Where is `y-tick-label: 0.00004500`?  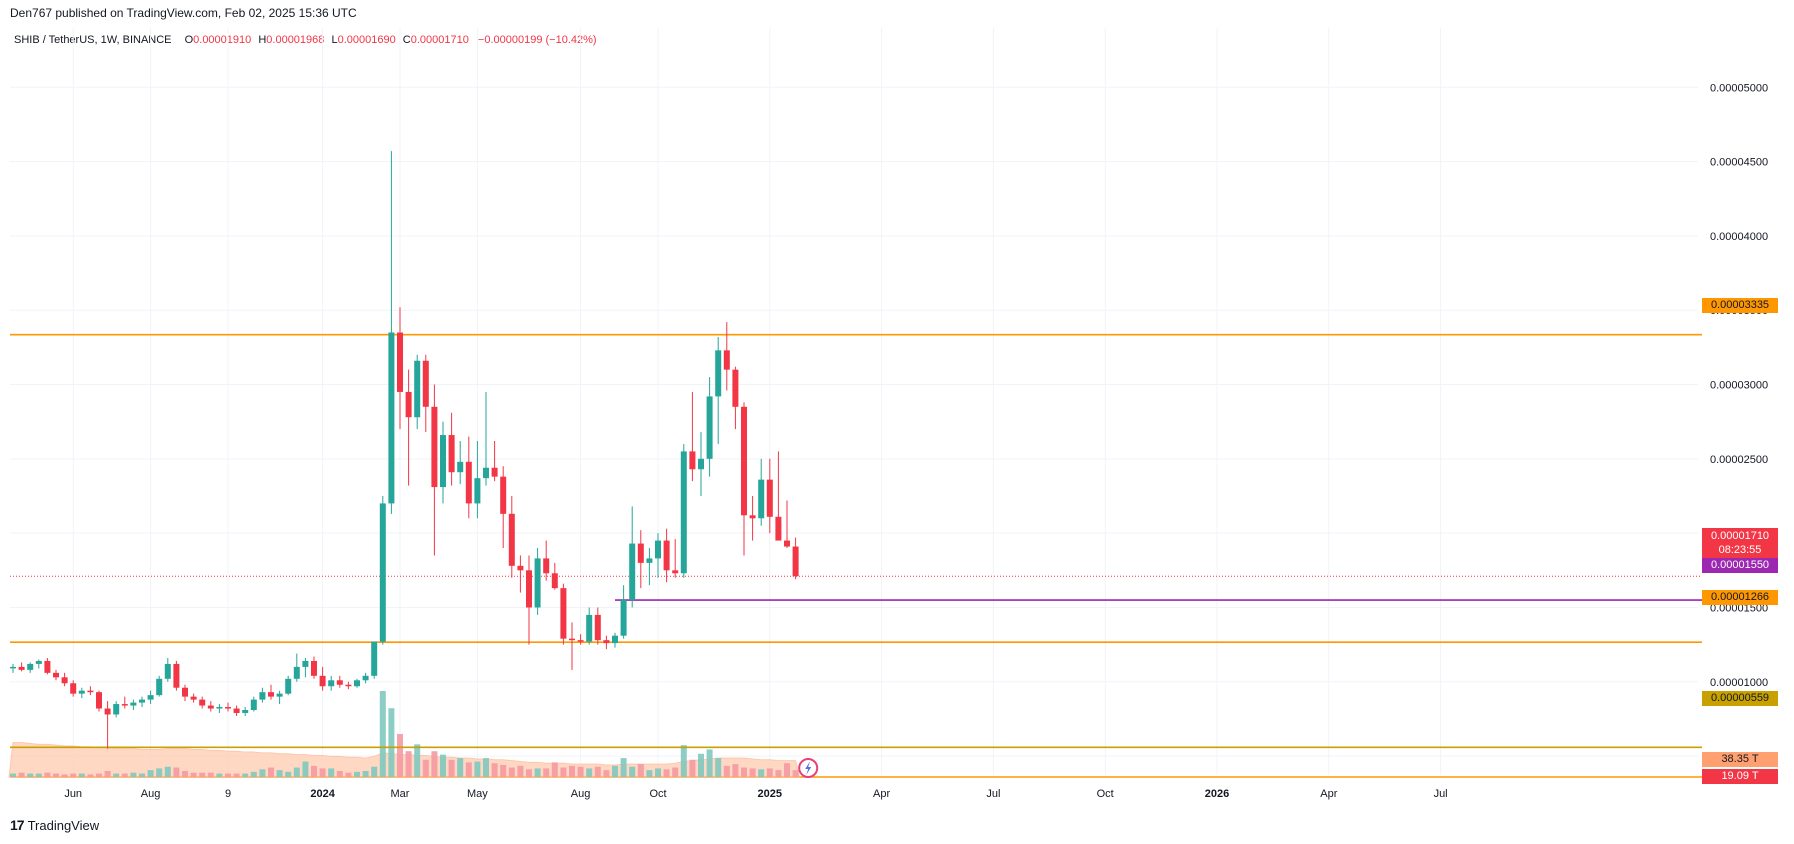 y-tick-label: 0.00004500 is located at coordinates (1739, 163).